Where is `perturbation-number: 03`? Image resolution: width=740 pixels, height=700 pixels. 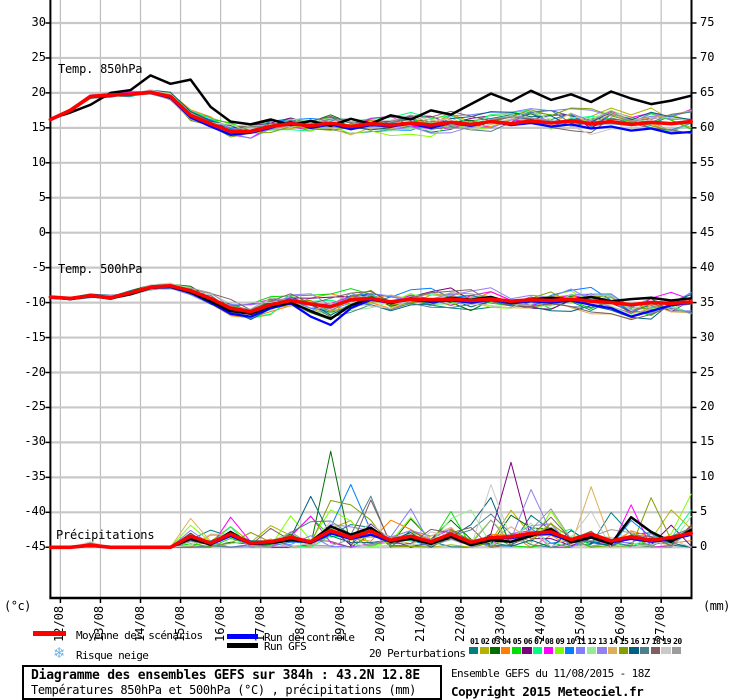 perturbation-number: 03 is located at coordinates (496, 641).